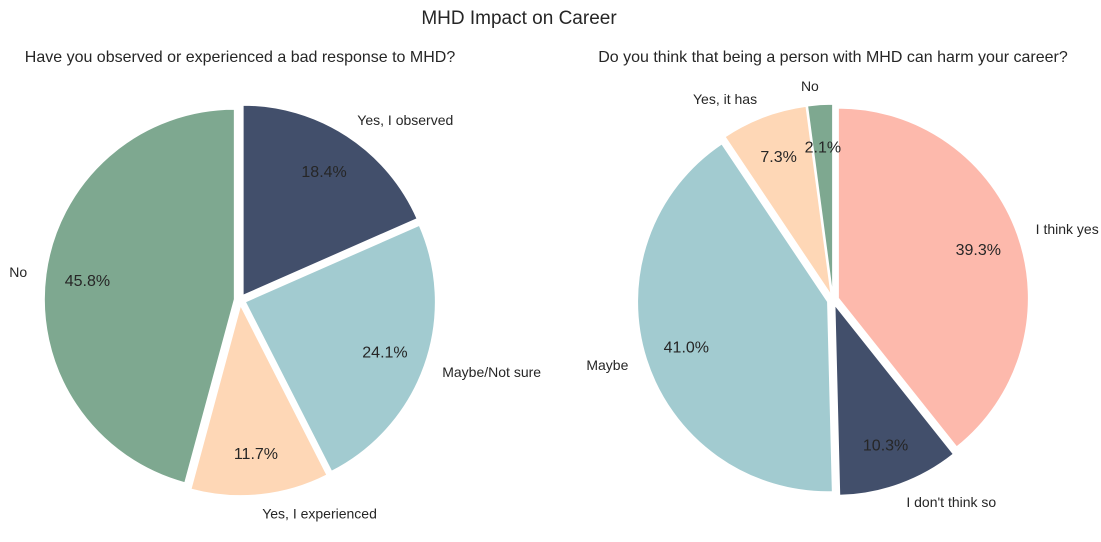 This screenshot has width=1101, height=542. Describe the element at coordinates (885, 446) in the screenshot. I see `pie-percent-label: 10.3%` at that location.